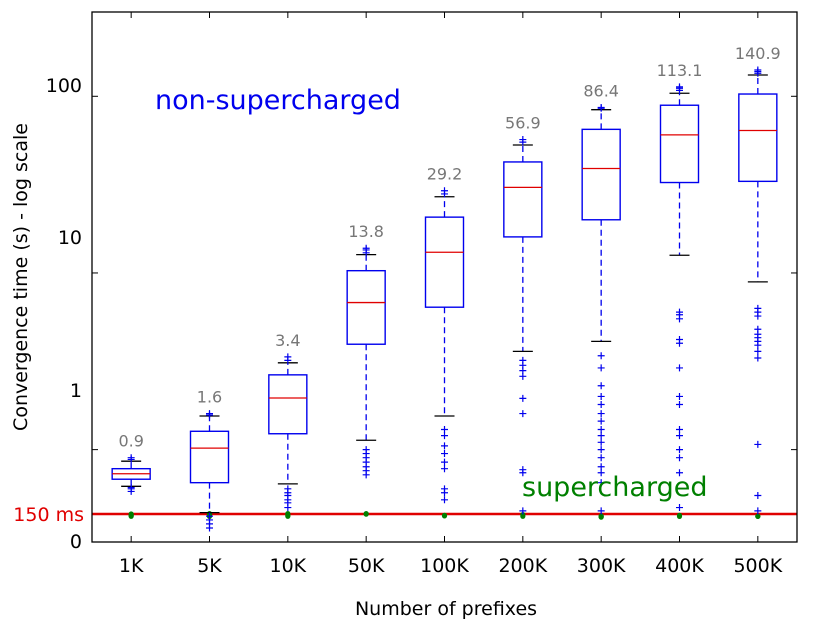 The image size is (830, 623). What do you see at coordinates (680, 70) in the screenshot?
I see `max-value-label: 113.1` at bounding box center [680, 70].